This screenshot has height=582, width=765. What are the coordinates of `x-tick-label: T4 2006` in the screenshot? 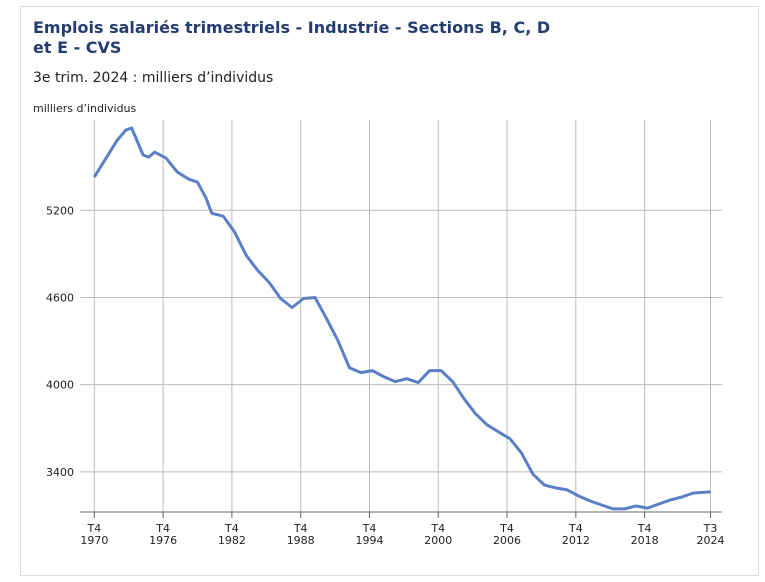 It's located at (507, 534).